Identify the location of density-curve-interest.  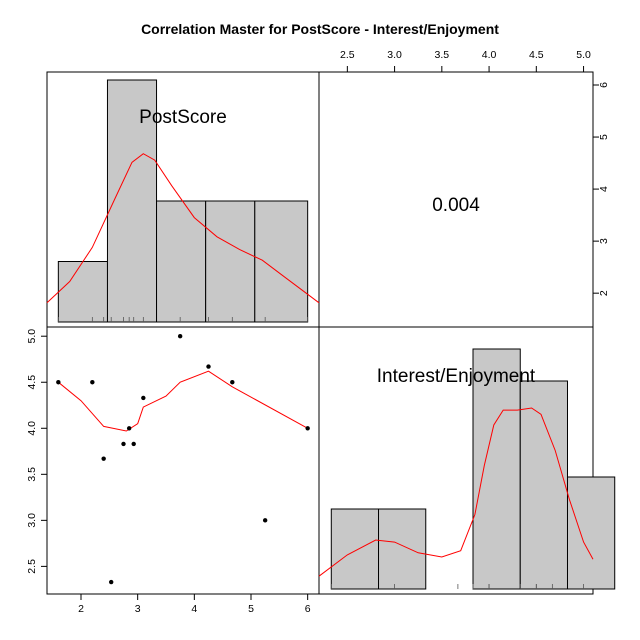
(456, 492).